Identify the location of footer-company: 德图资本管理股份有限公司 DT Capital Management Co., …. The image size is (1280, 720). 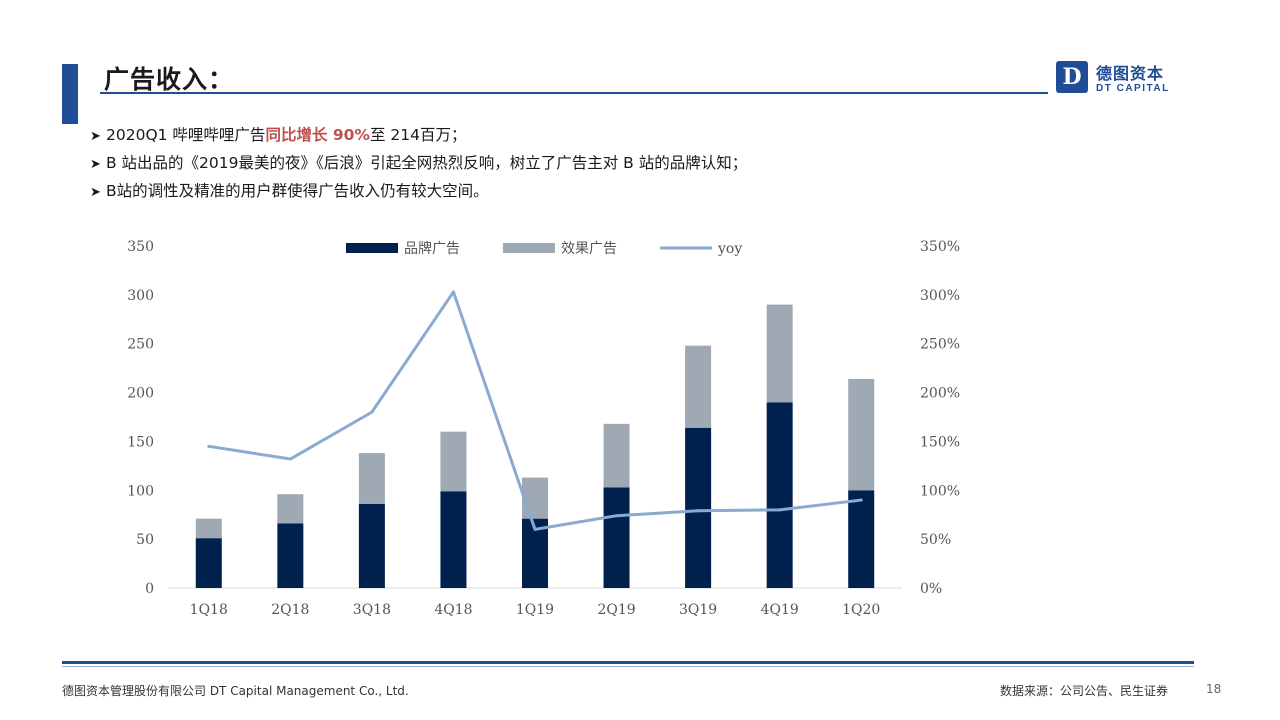
(235, 691).